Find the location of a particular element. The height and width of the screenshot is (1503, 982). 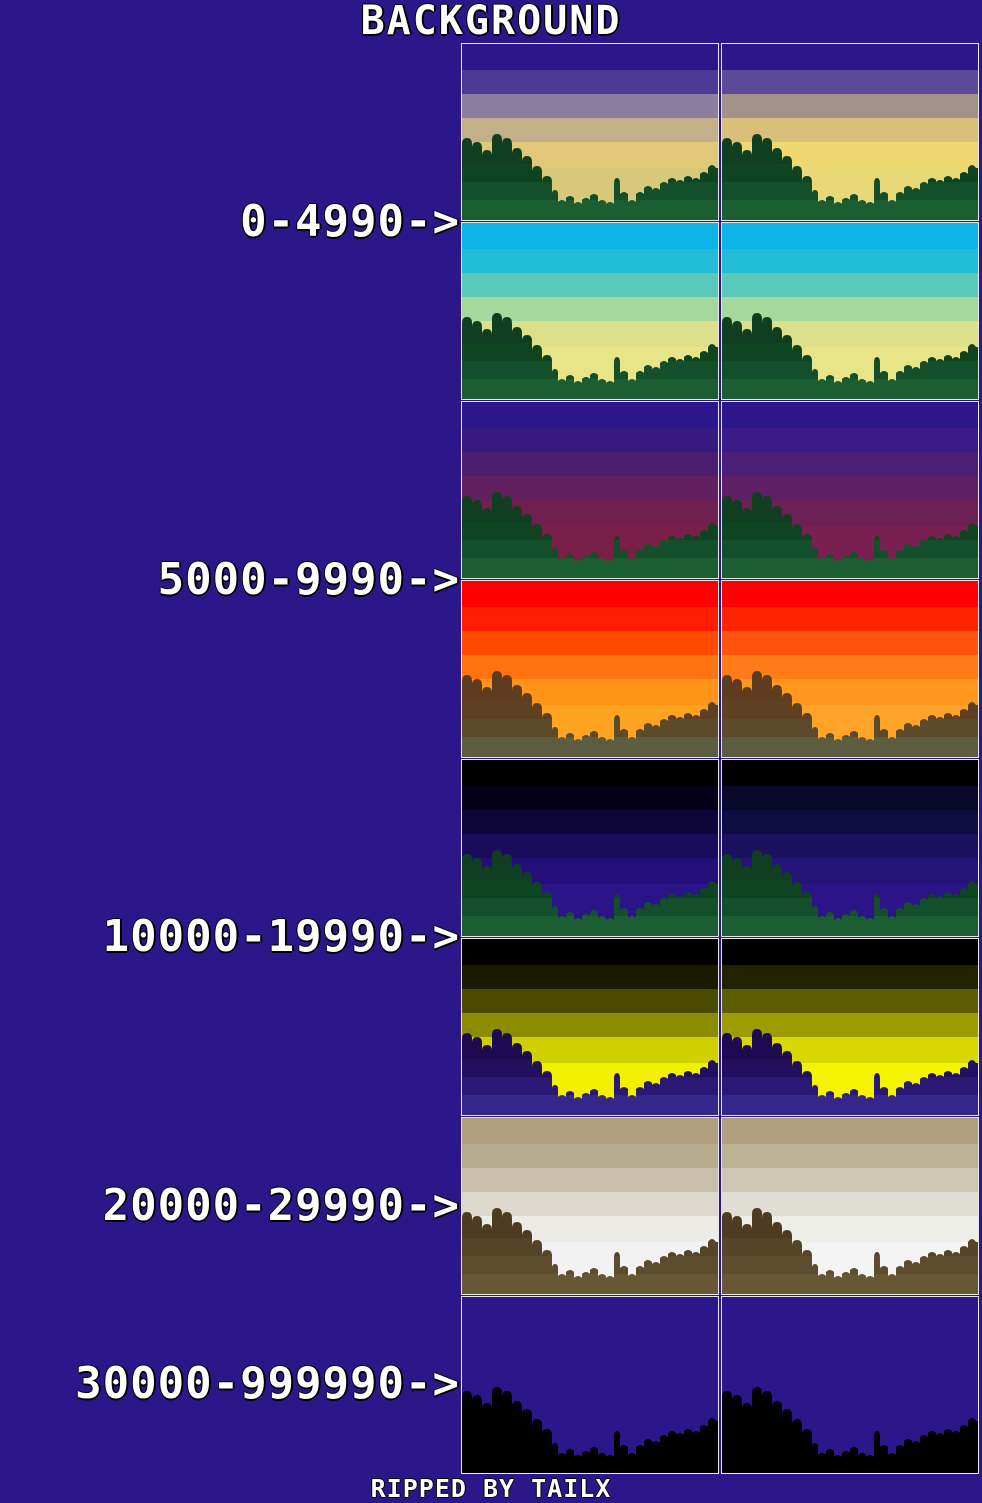

range-label-2: 10000-19990-> is located at coordinates (281, 936).